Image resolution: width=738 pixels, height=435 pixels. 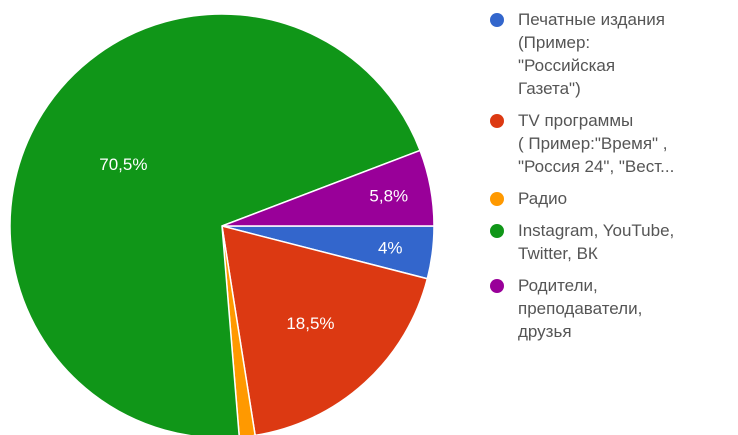 What do you see at coordinates (497, 121) in the screenshot?
I see `legend-swatch-tv` at bounding box center [497, 121].